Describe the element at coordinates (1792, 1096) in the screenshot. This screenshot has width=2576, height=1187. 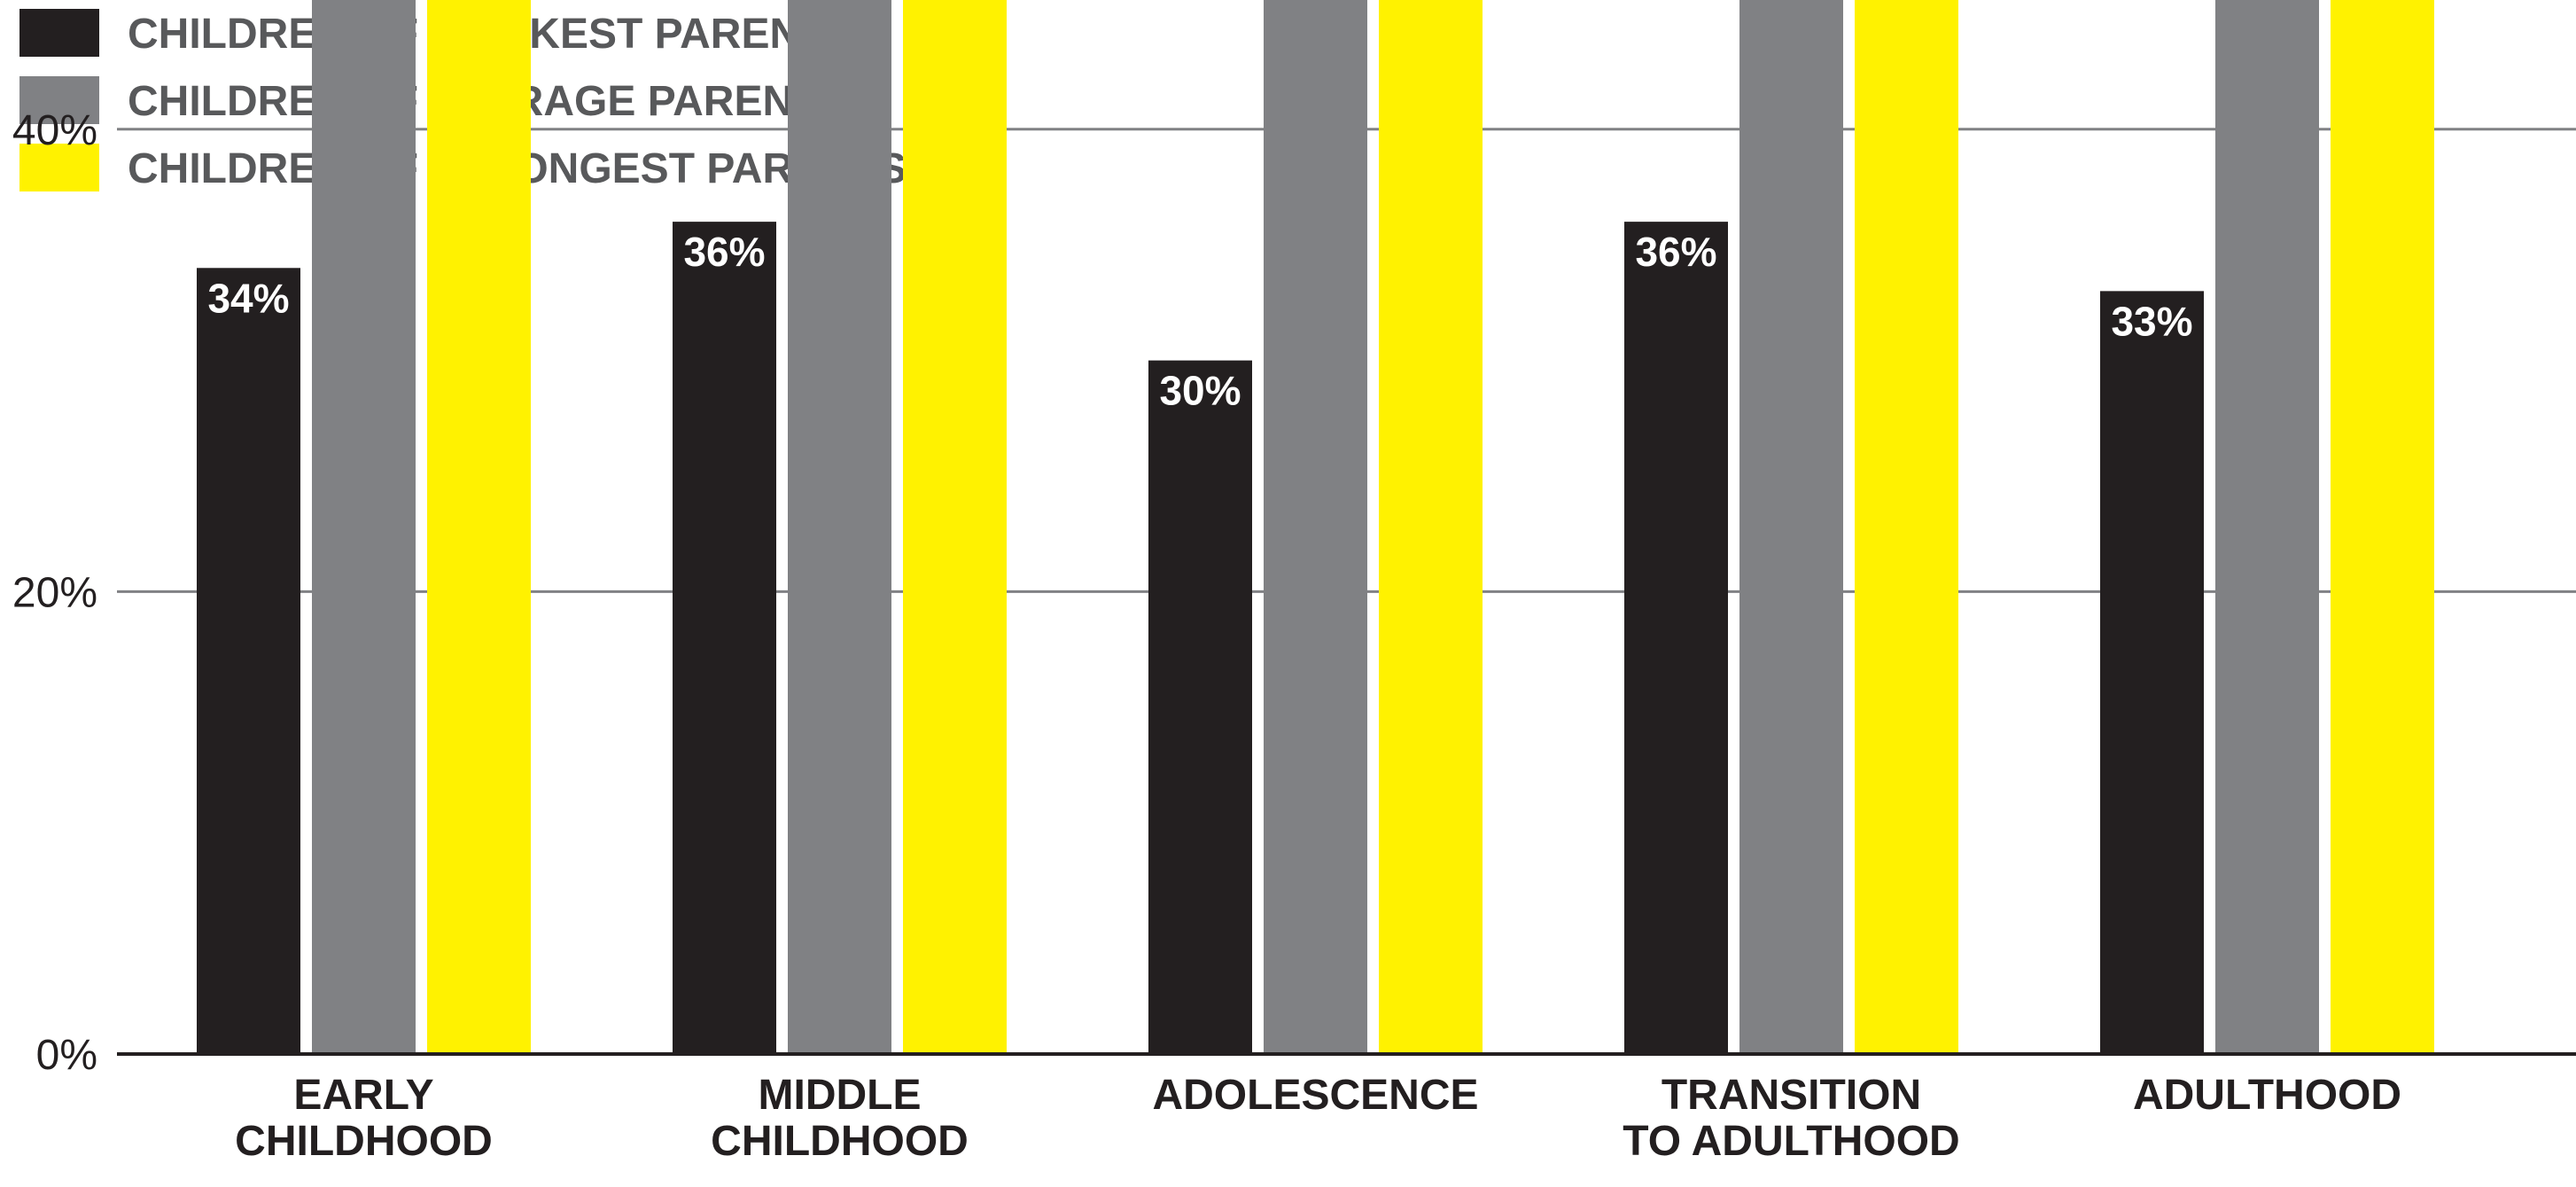
I see `x-tick-label-line: TRANSITION` at that location.